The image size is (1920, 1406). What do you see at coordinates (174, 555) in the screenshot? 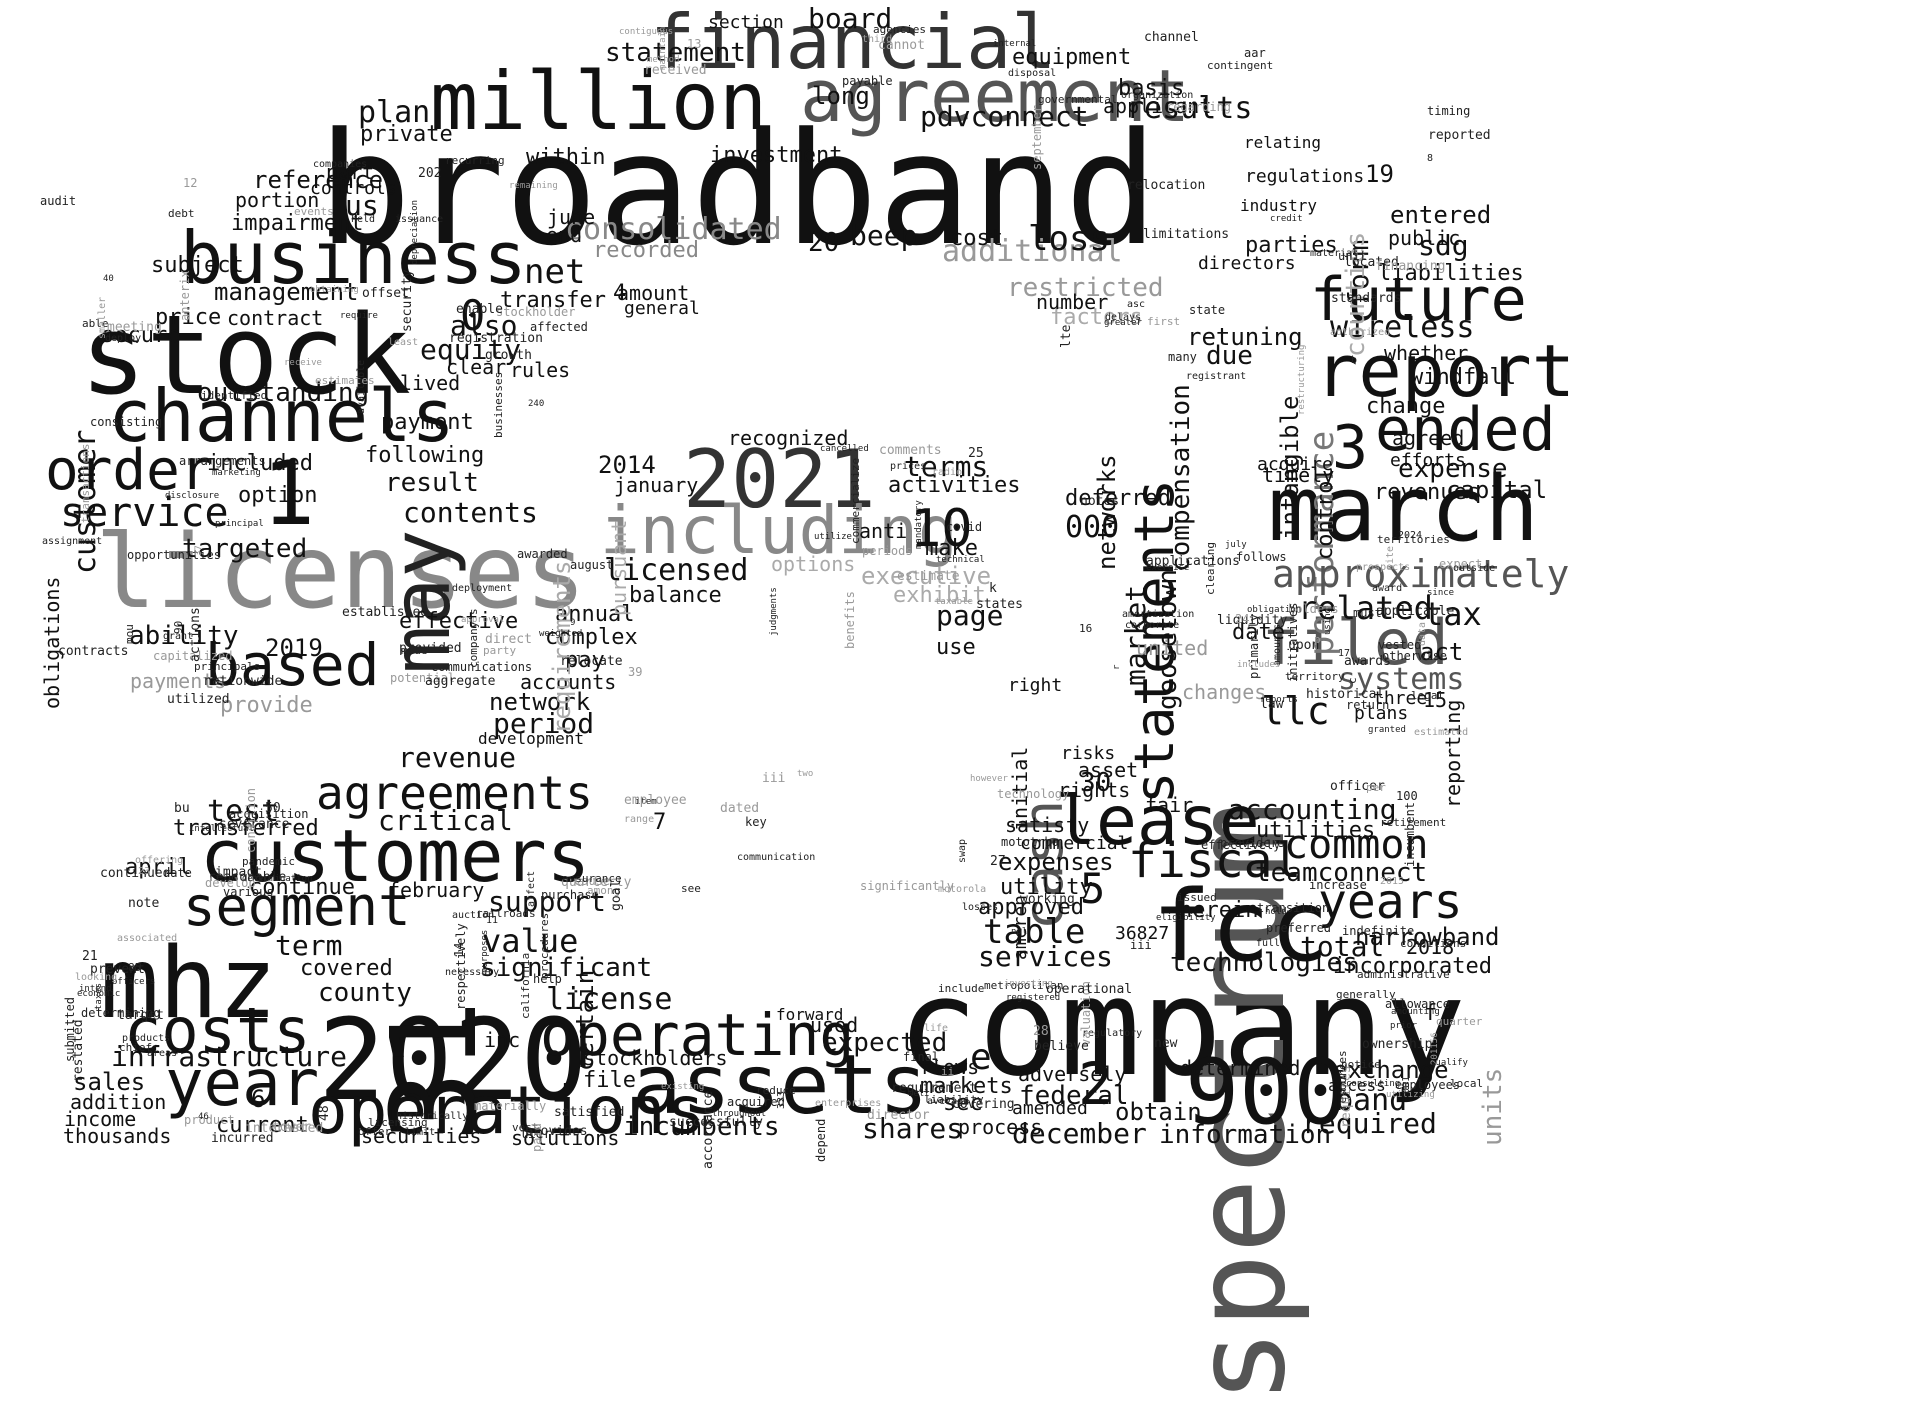
I see `small-word: opportunities` at bounding box center [174, 555].